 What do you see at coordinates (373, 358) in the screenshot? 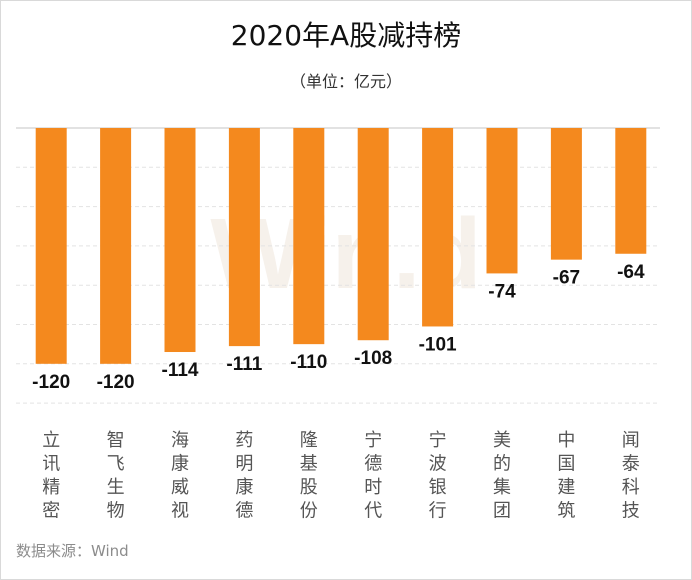
I see `data-label: -108` at bounding box center [373, 358].